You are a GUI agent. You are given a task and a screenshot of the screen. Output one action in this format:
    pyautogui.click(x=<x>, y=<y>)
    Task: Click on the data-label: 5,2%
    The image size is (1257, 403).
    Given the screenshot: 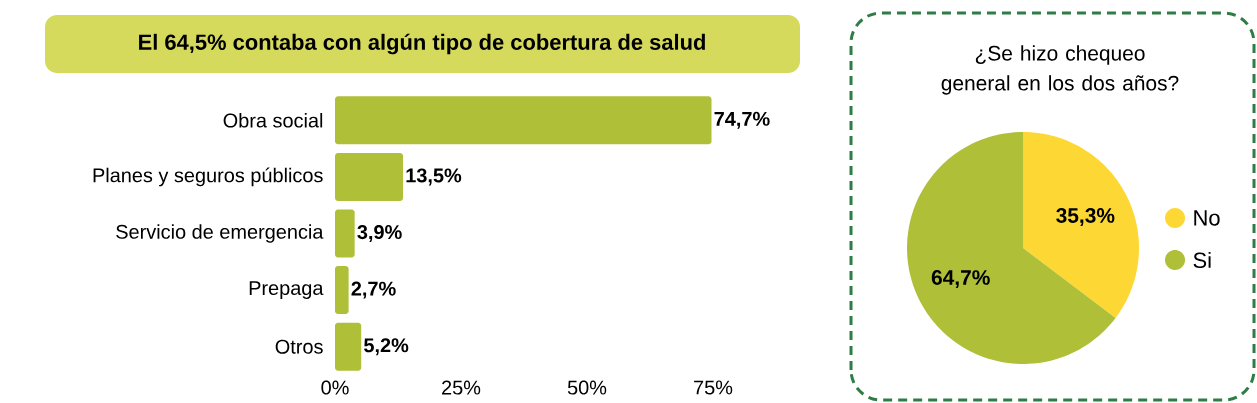 What is the action you would take?
    pyautogui.click(x=386, y=347)
    